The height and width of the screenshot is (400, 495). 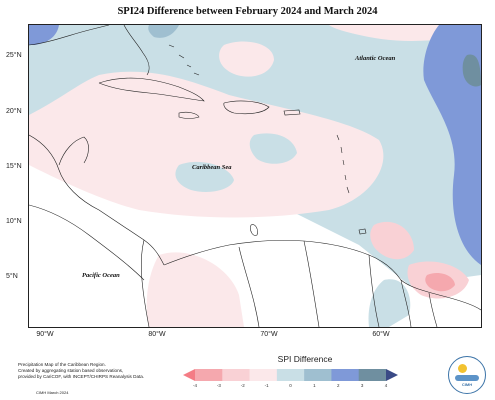 I want to click on sun-icon, so click(x=462, y=368).